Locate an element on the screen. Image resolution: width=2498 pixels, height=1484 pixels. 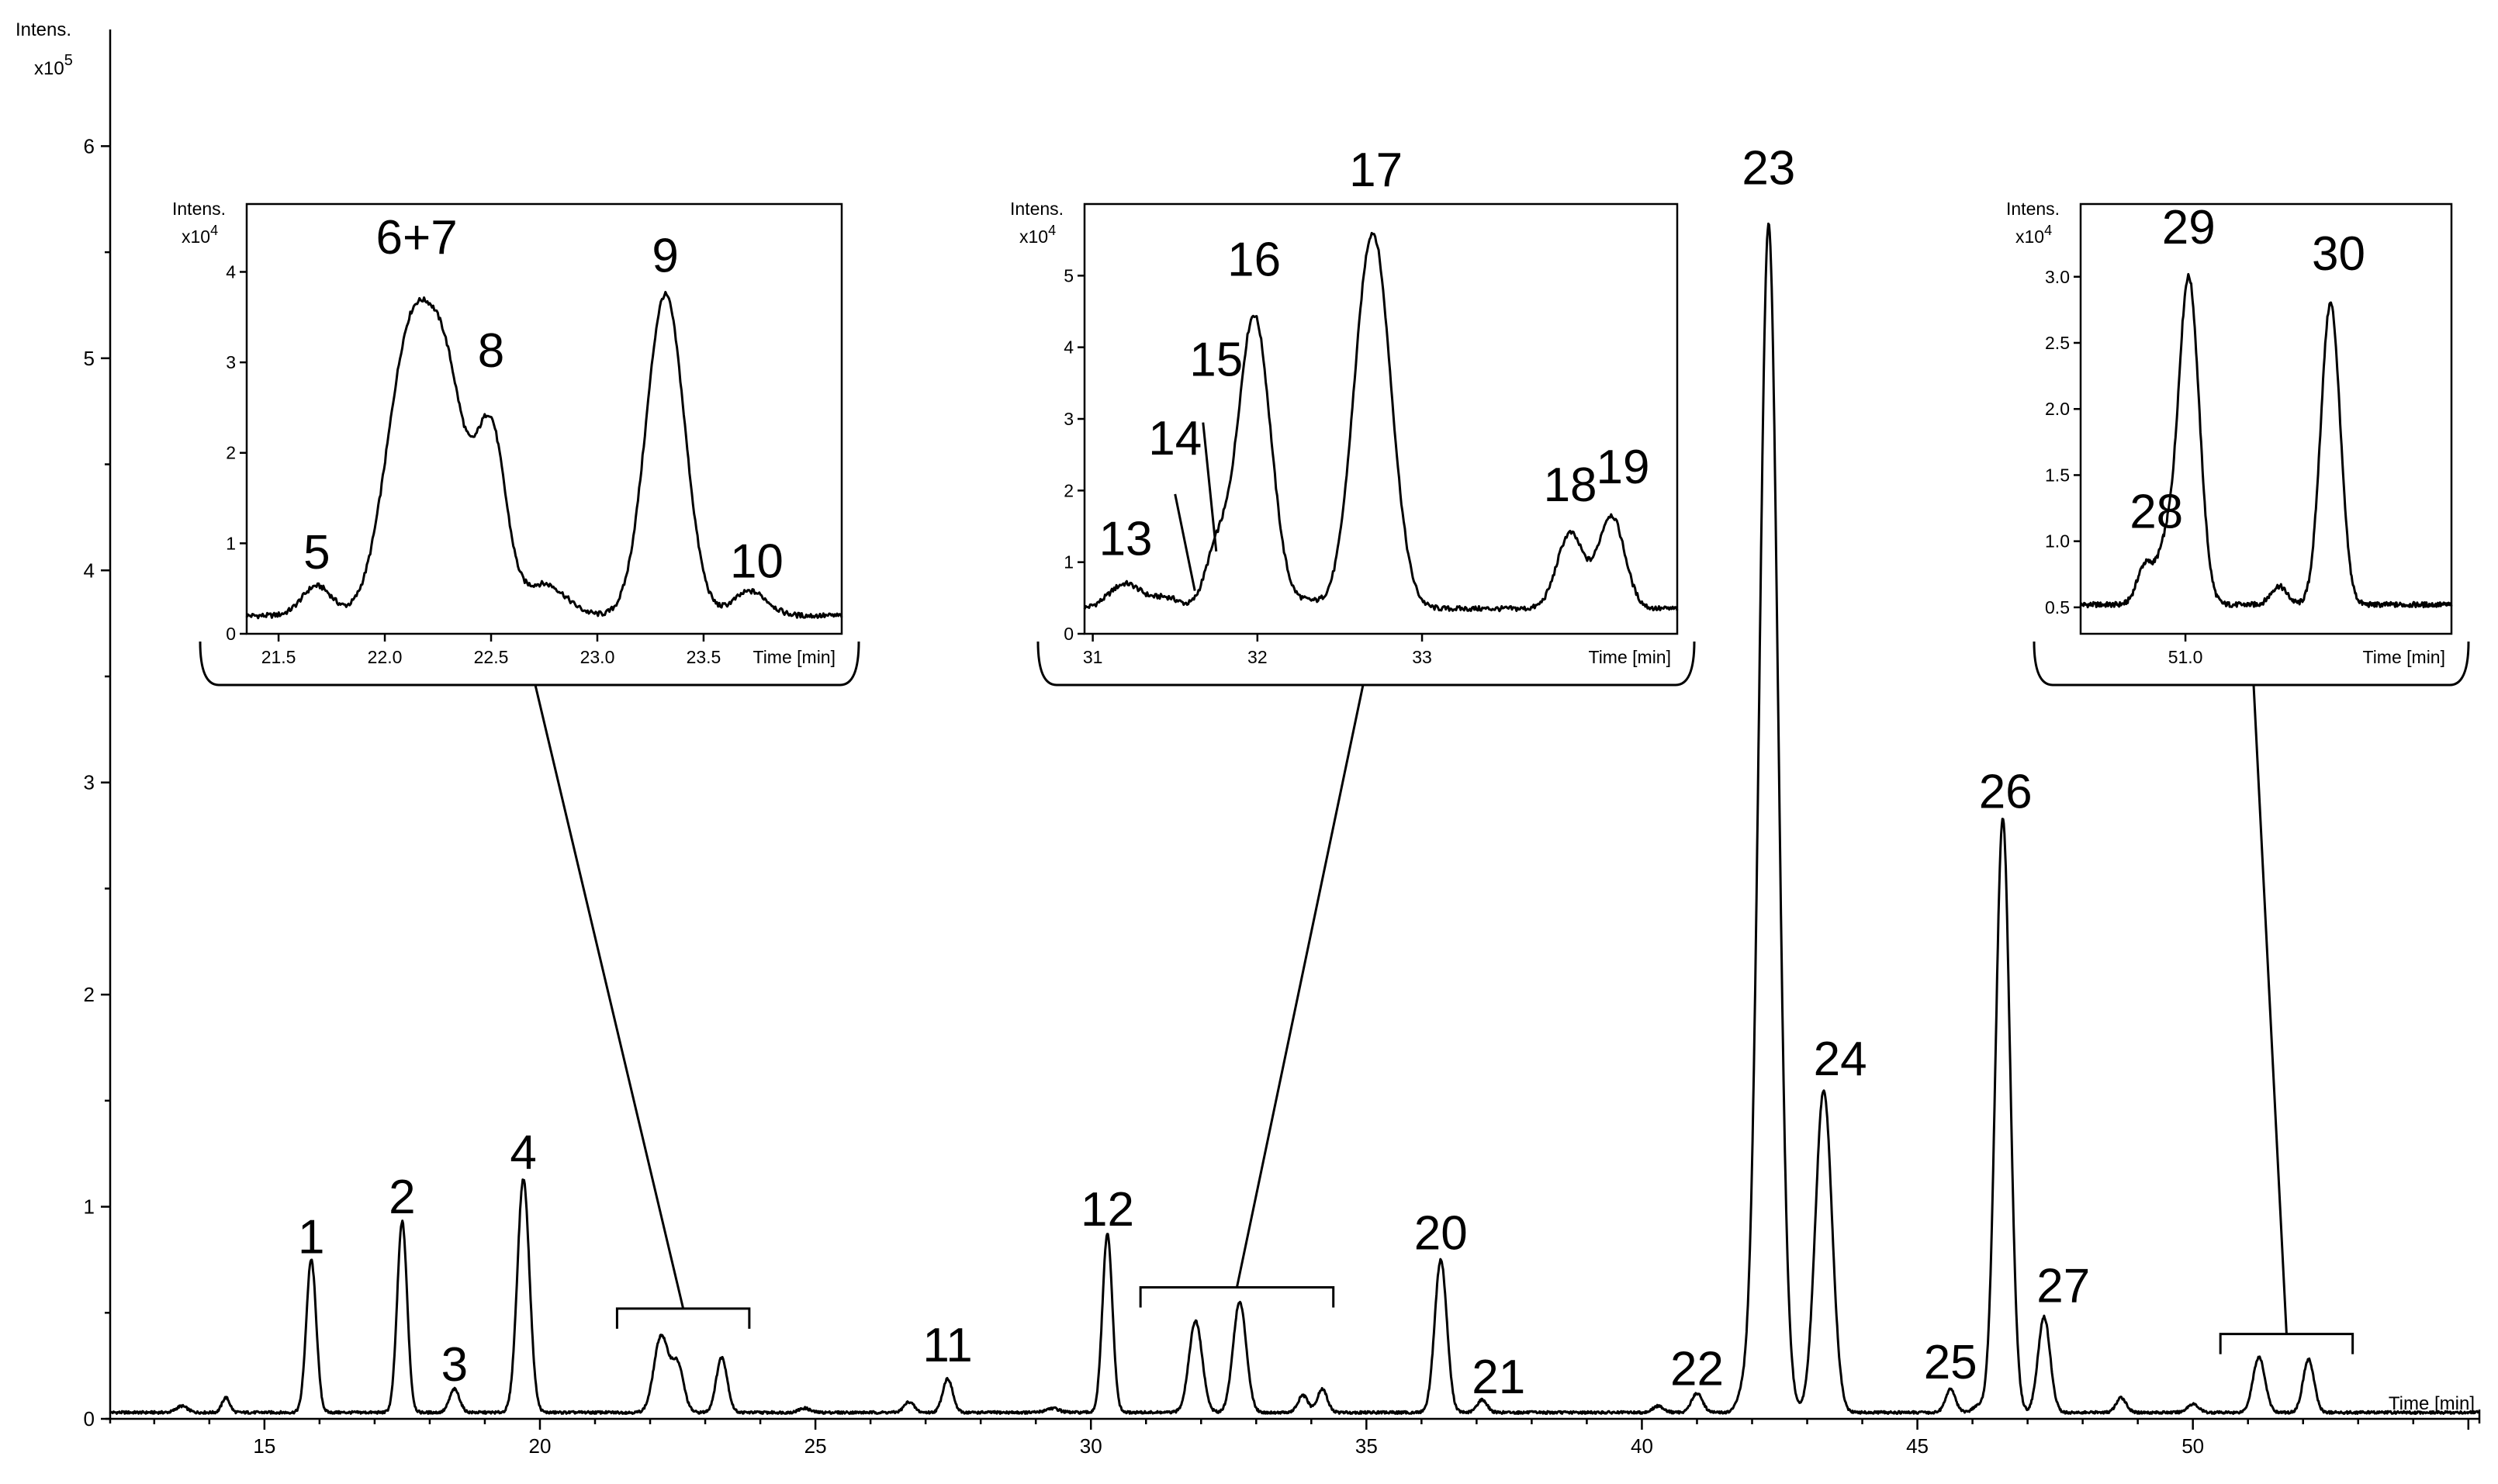
peak-label-25: 25 is located at coordinates (1950, 1362).